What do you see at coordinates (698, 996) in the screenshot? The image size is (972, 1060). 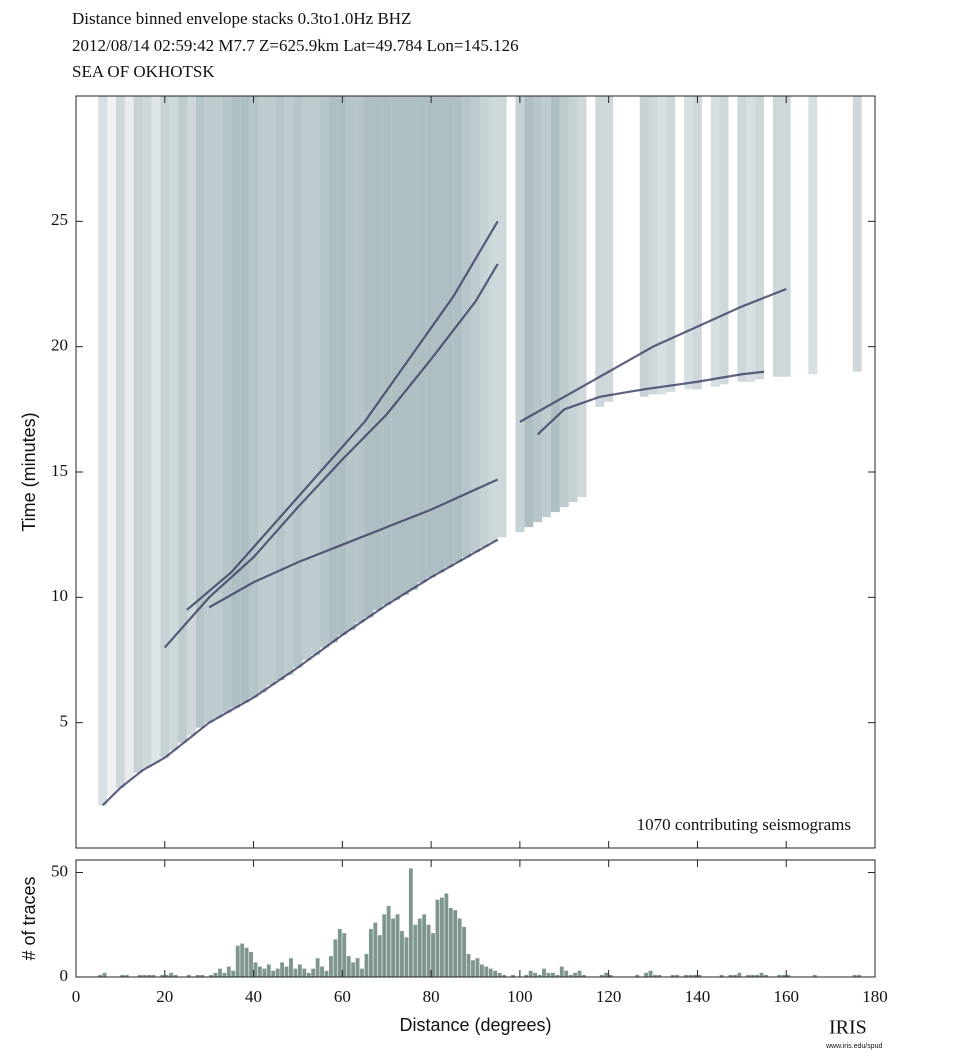 I see `x-tick-label: 140` at bounding box center [698, 996].